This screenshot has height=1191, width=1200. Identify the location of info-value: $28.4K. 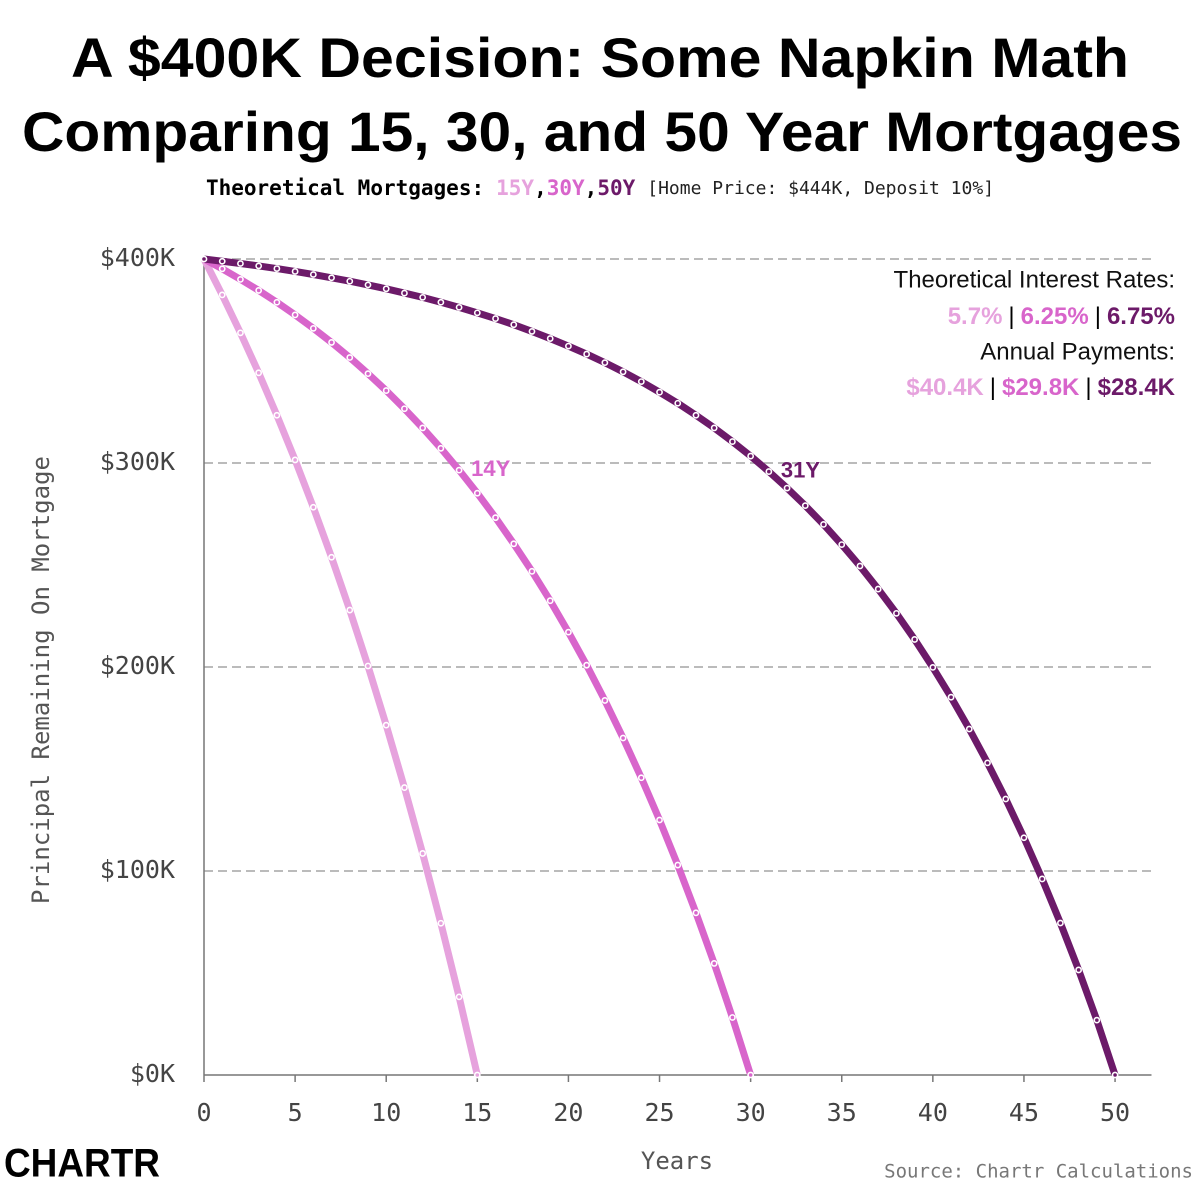
(1137, 387).